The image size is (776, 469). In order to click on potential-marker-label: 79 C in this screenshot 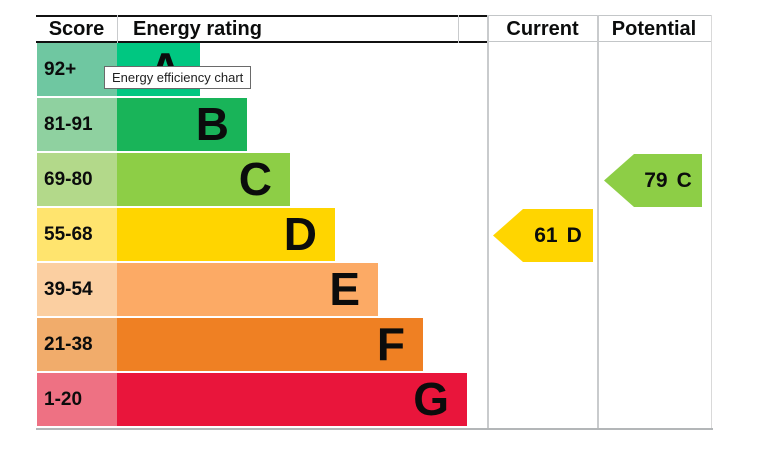, I will do `click(668, 181)`.